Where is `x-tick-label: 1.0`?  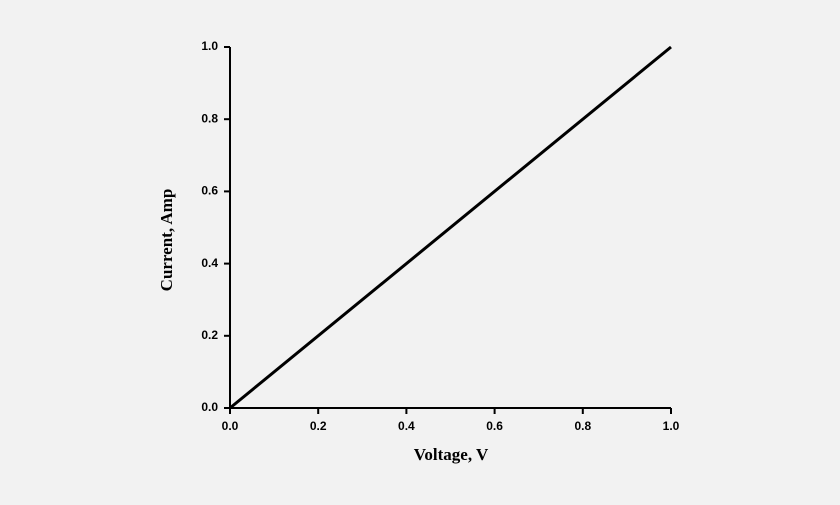
x-tick-label: 1.0 is located at coordinates (671, 426).